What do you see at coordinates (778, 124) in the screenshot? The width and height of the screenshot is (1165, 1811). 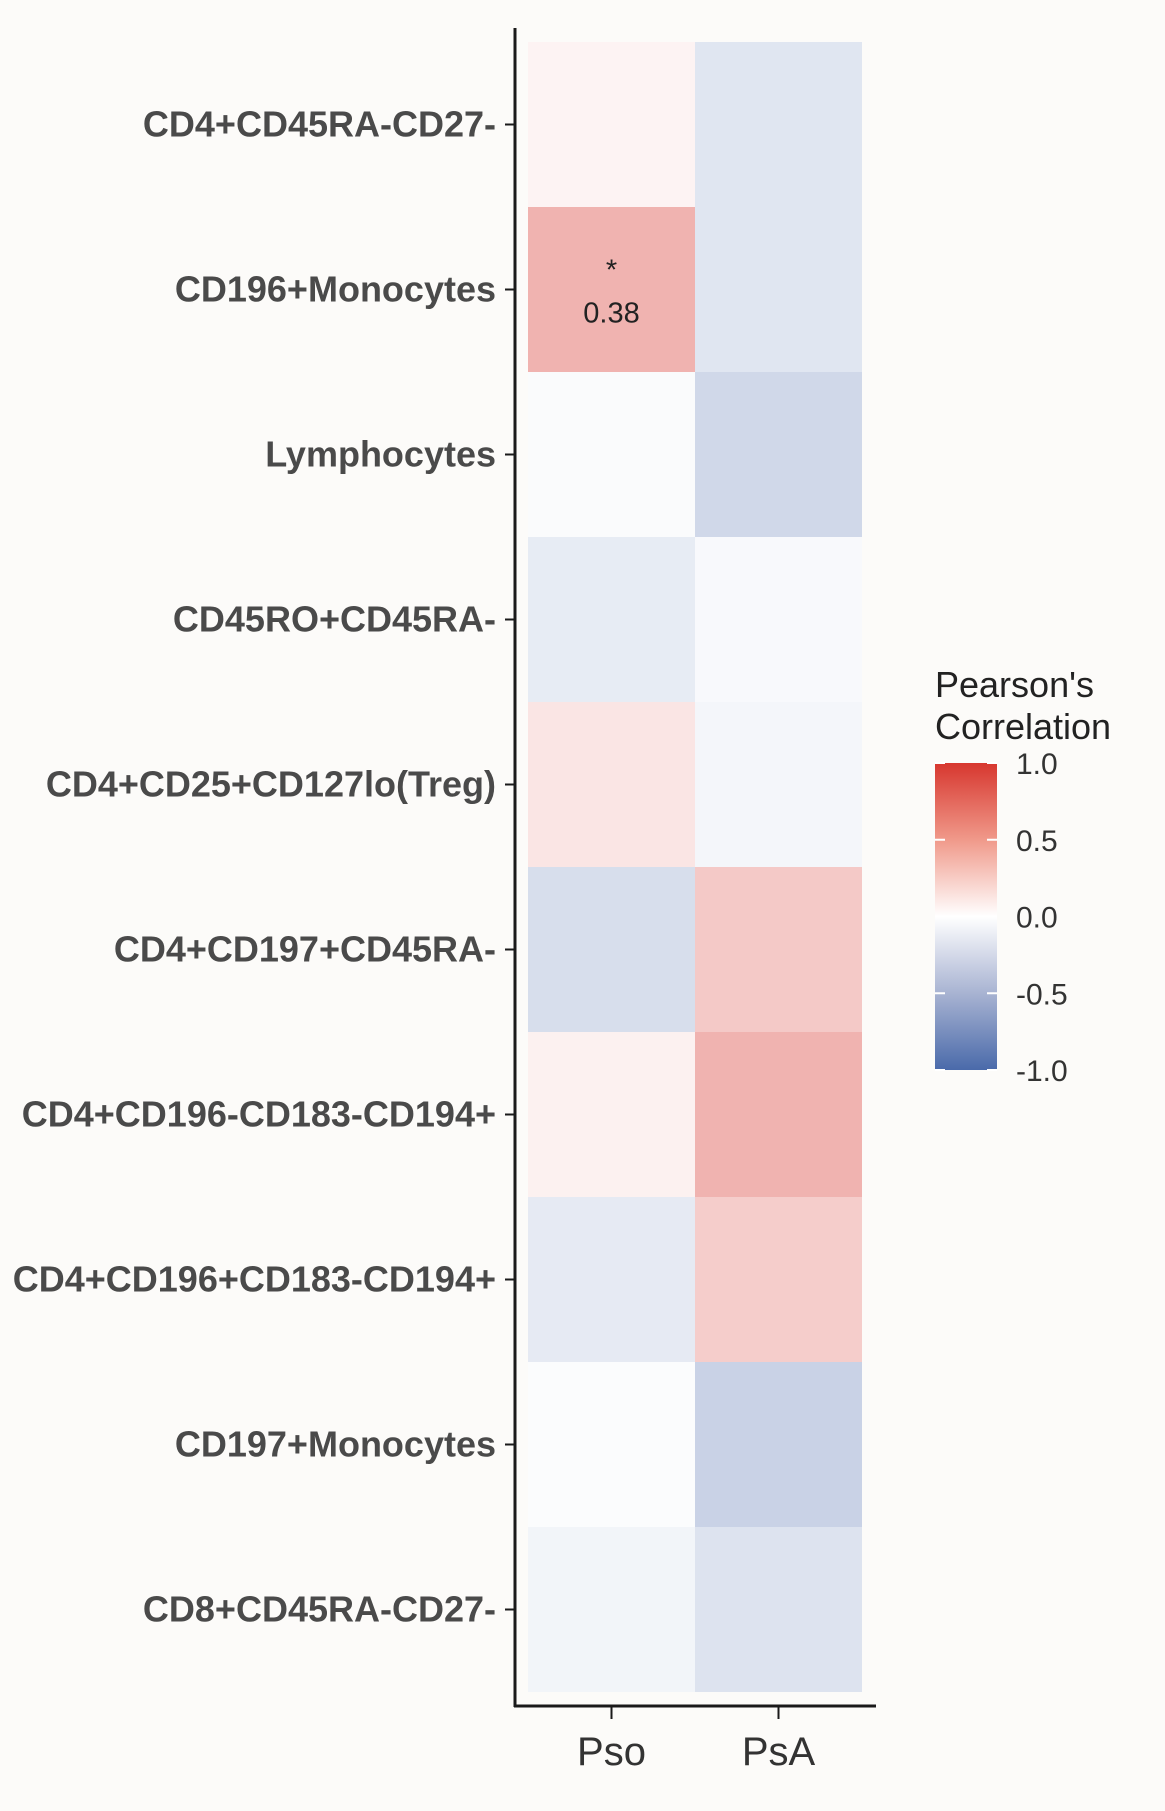 I see `heatmap-cell-cd4-cd45ra-cd27-psa` at bounding box center [778, 124].